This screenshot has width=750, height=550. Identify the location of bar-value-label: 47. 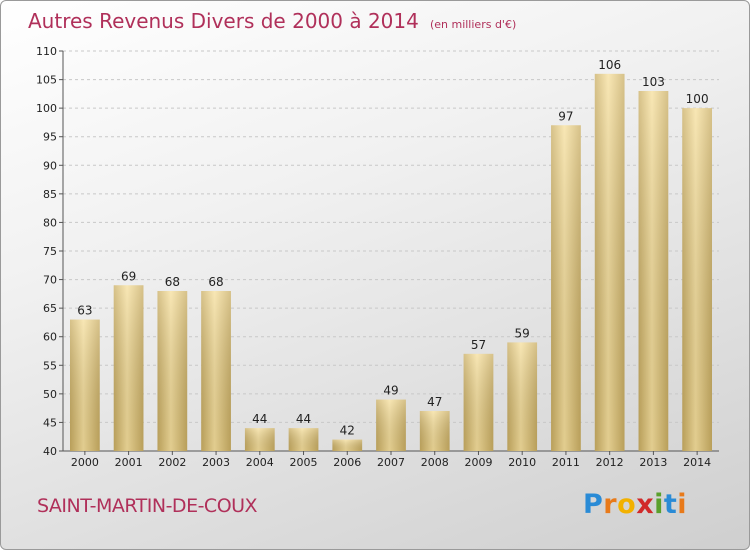
(434, 402).